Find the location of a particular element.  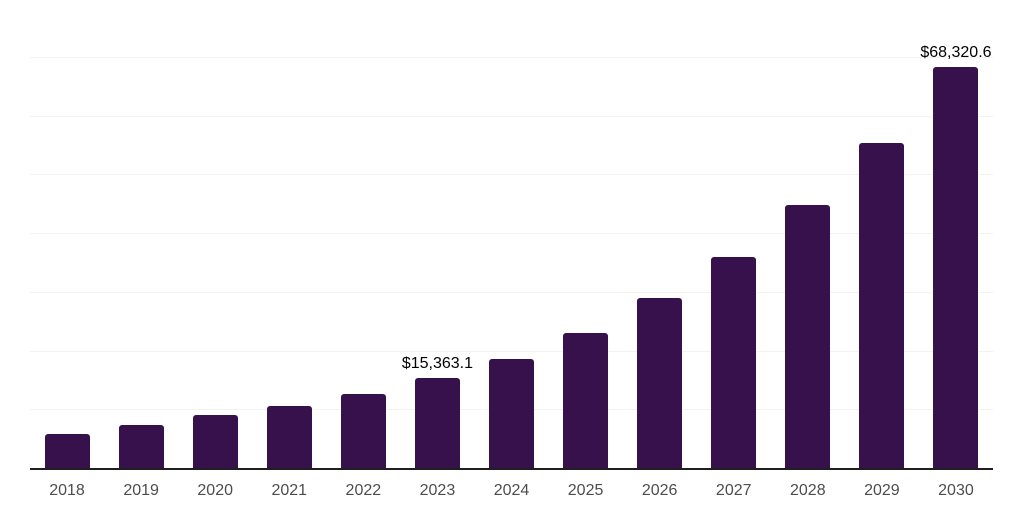

x-tick-label-2029: 2029 is located at coordinates (882, 490).